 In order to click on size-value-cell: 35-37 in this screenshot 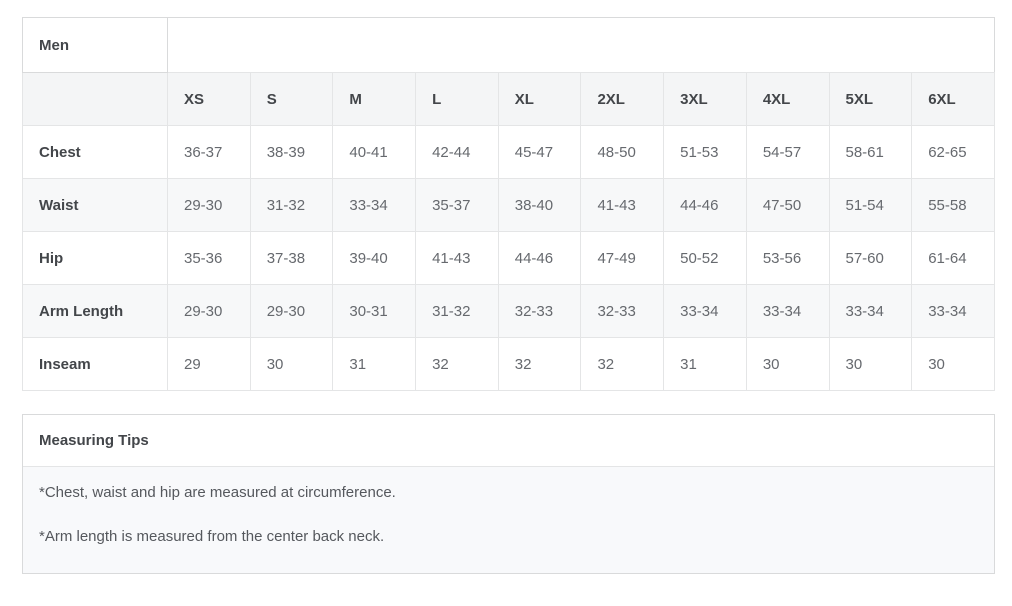, I will do `click(457, 205)`.